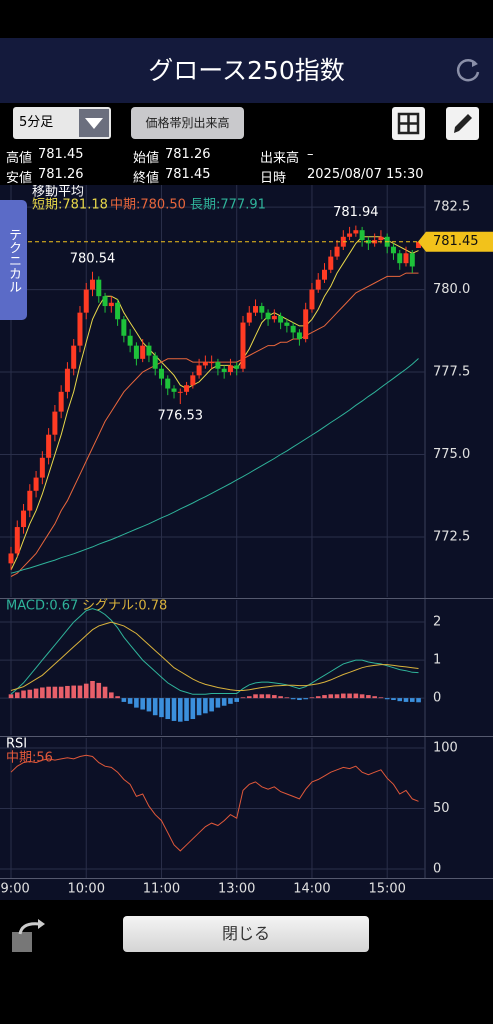 This screenshot has height=1024, width=493. What do you see at coordinates (437, 698) in the screenshot?
I see `y-tick-label: 0` at bounding box center [437, 698].